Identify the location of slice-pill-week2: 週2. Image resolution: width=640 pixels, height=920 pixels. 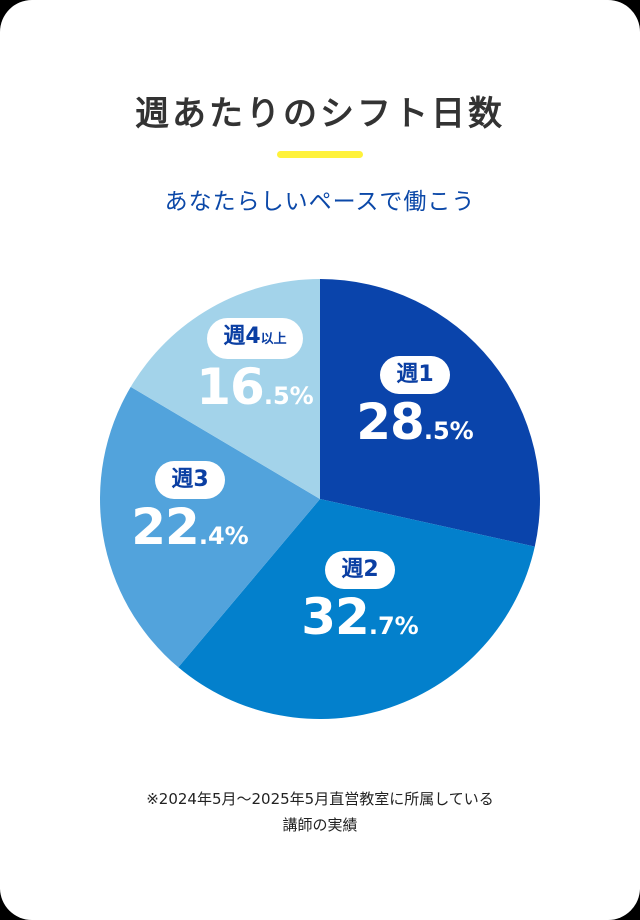
(360, 570).